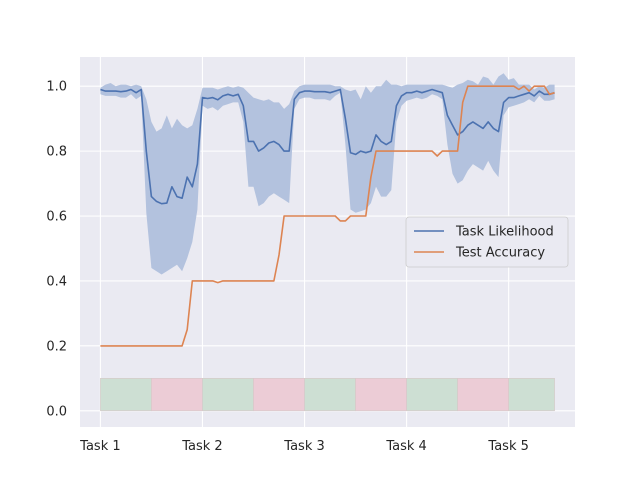 The width and height of the screenshot is (640, 480). I want to click on task-segments, so click(327, 395).